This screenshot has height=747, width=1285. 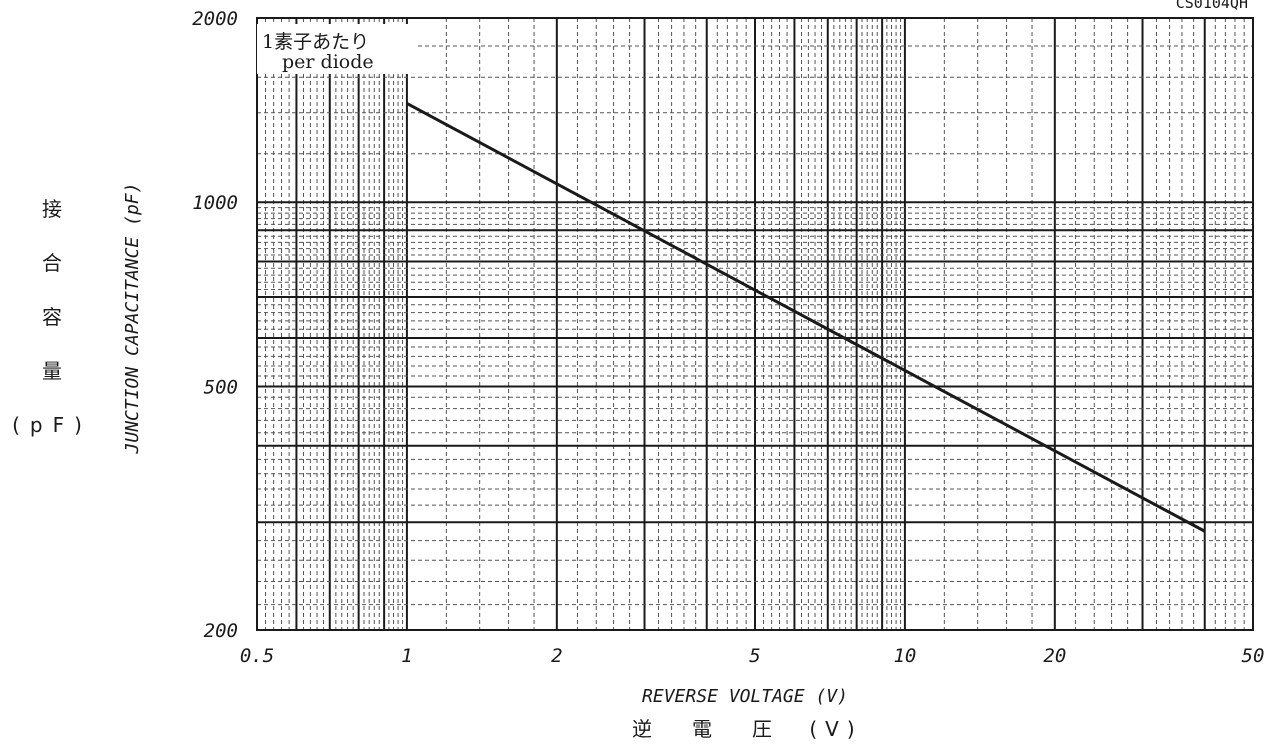 What do you see at coordinates (215, 203) in the screenshot?
I see `y-tick-label: 1000` at bounding box center [215, 203].